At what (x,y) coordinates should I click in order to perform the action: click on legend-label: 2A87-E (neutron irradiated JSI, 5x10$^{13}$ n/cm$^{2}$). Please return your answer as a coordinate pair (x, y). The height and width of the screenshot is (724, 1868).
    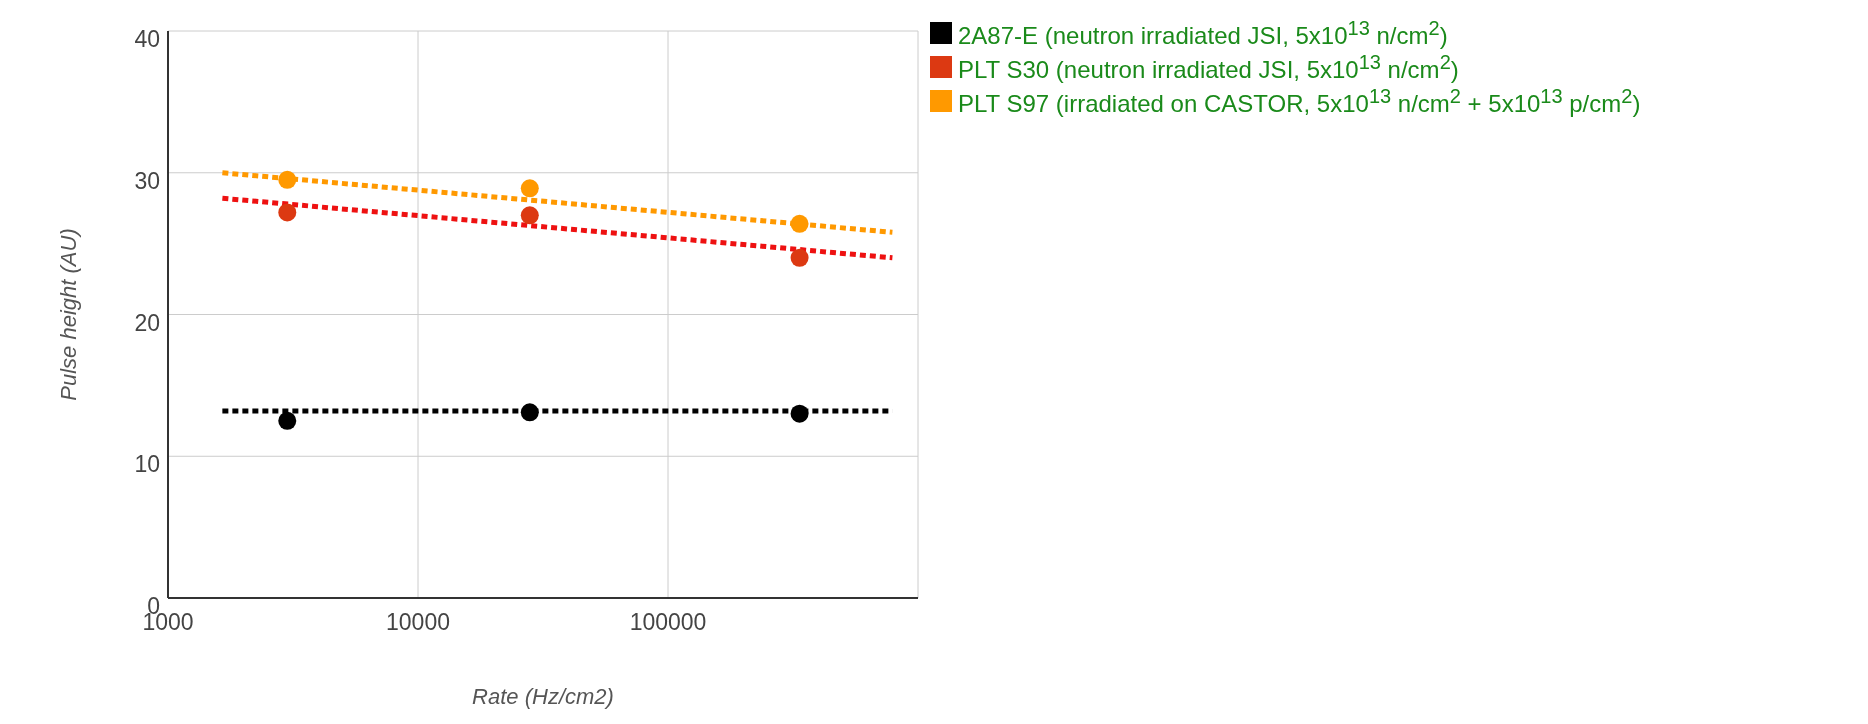
    Looking at the image, I should click on (1203, 33).